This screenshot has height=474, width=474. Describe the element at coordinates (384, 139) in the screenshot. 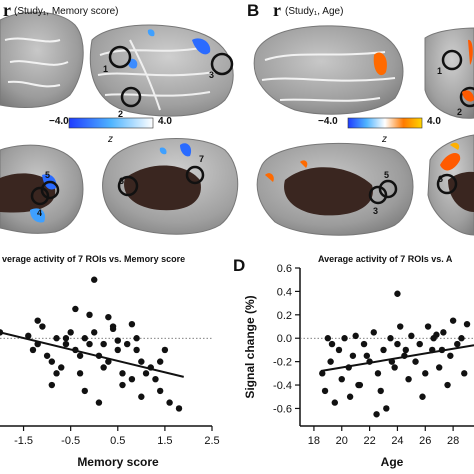

I see `colorbar-right-unit: z` at that location.